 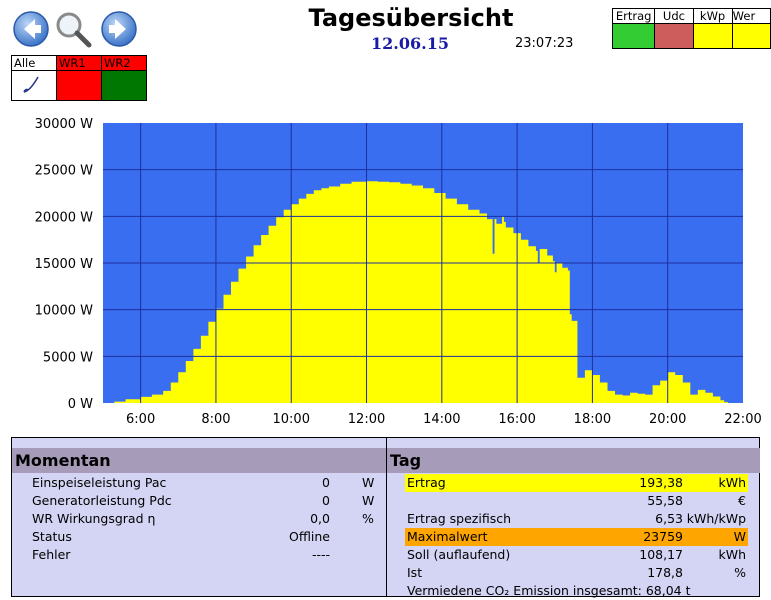 I want to click on momentan-row: Fehler ----, so click(x=207, y=555).